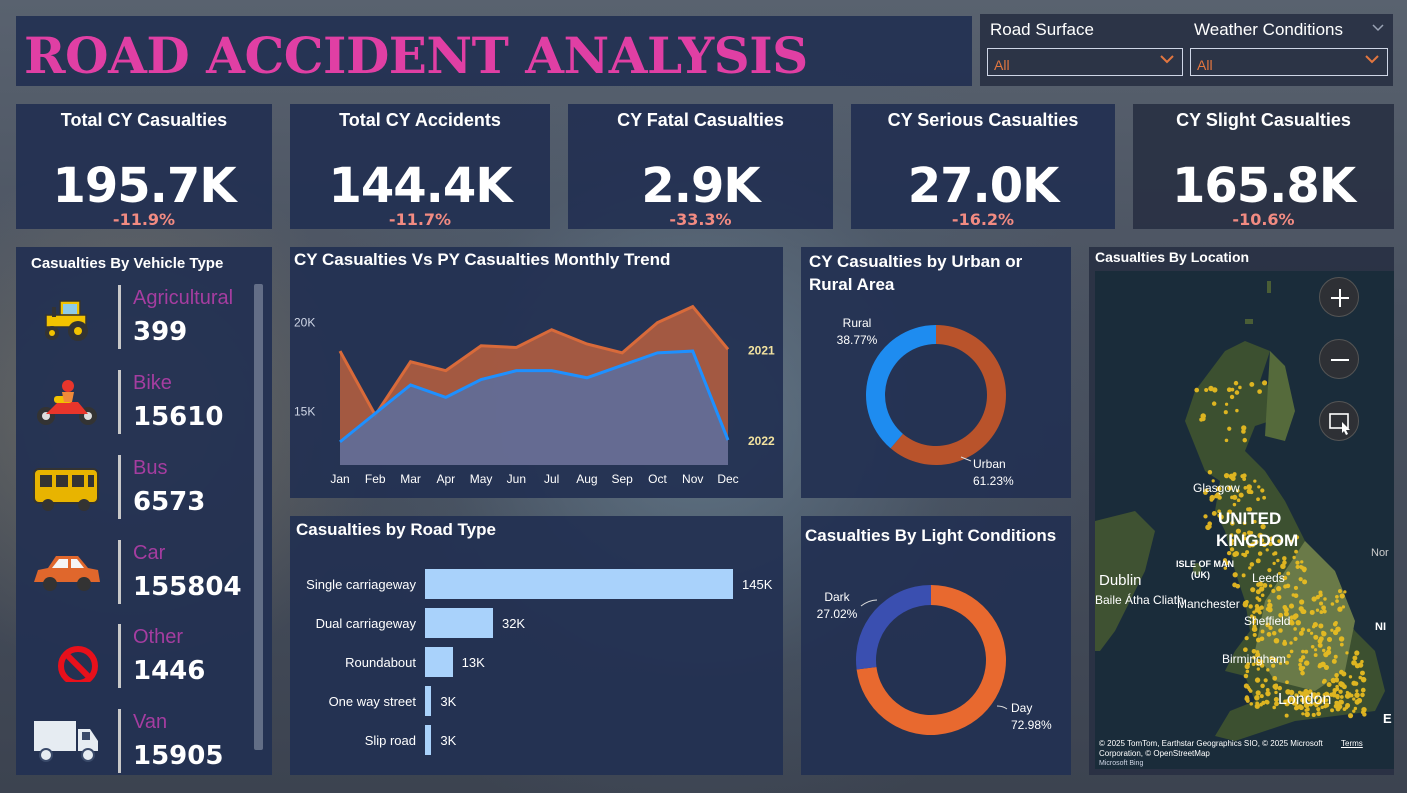  What do you see at coordinates (983, 186) in the screenshot?
I see `kpi-value: 27.0K` at bounding box center [983, 186].